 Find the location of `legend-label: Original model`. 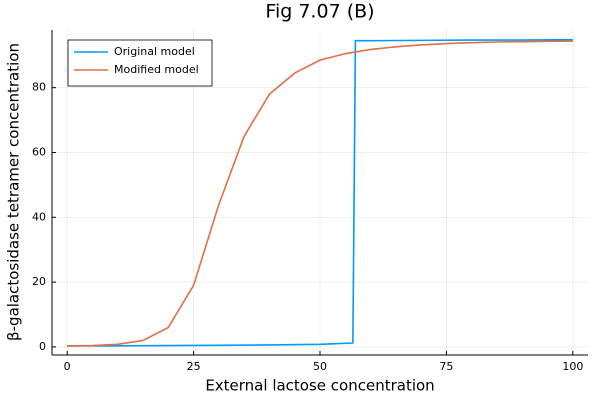

legend-label: Original model is located at coordinates (154, 51).